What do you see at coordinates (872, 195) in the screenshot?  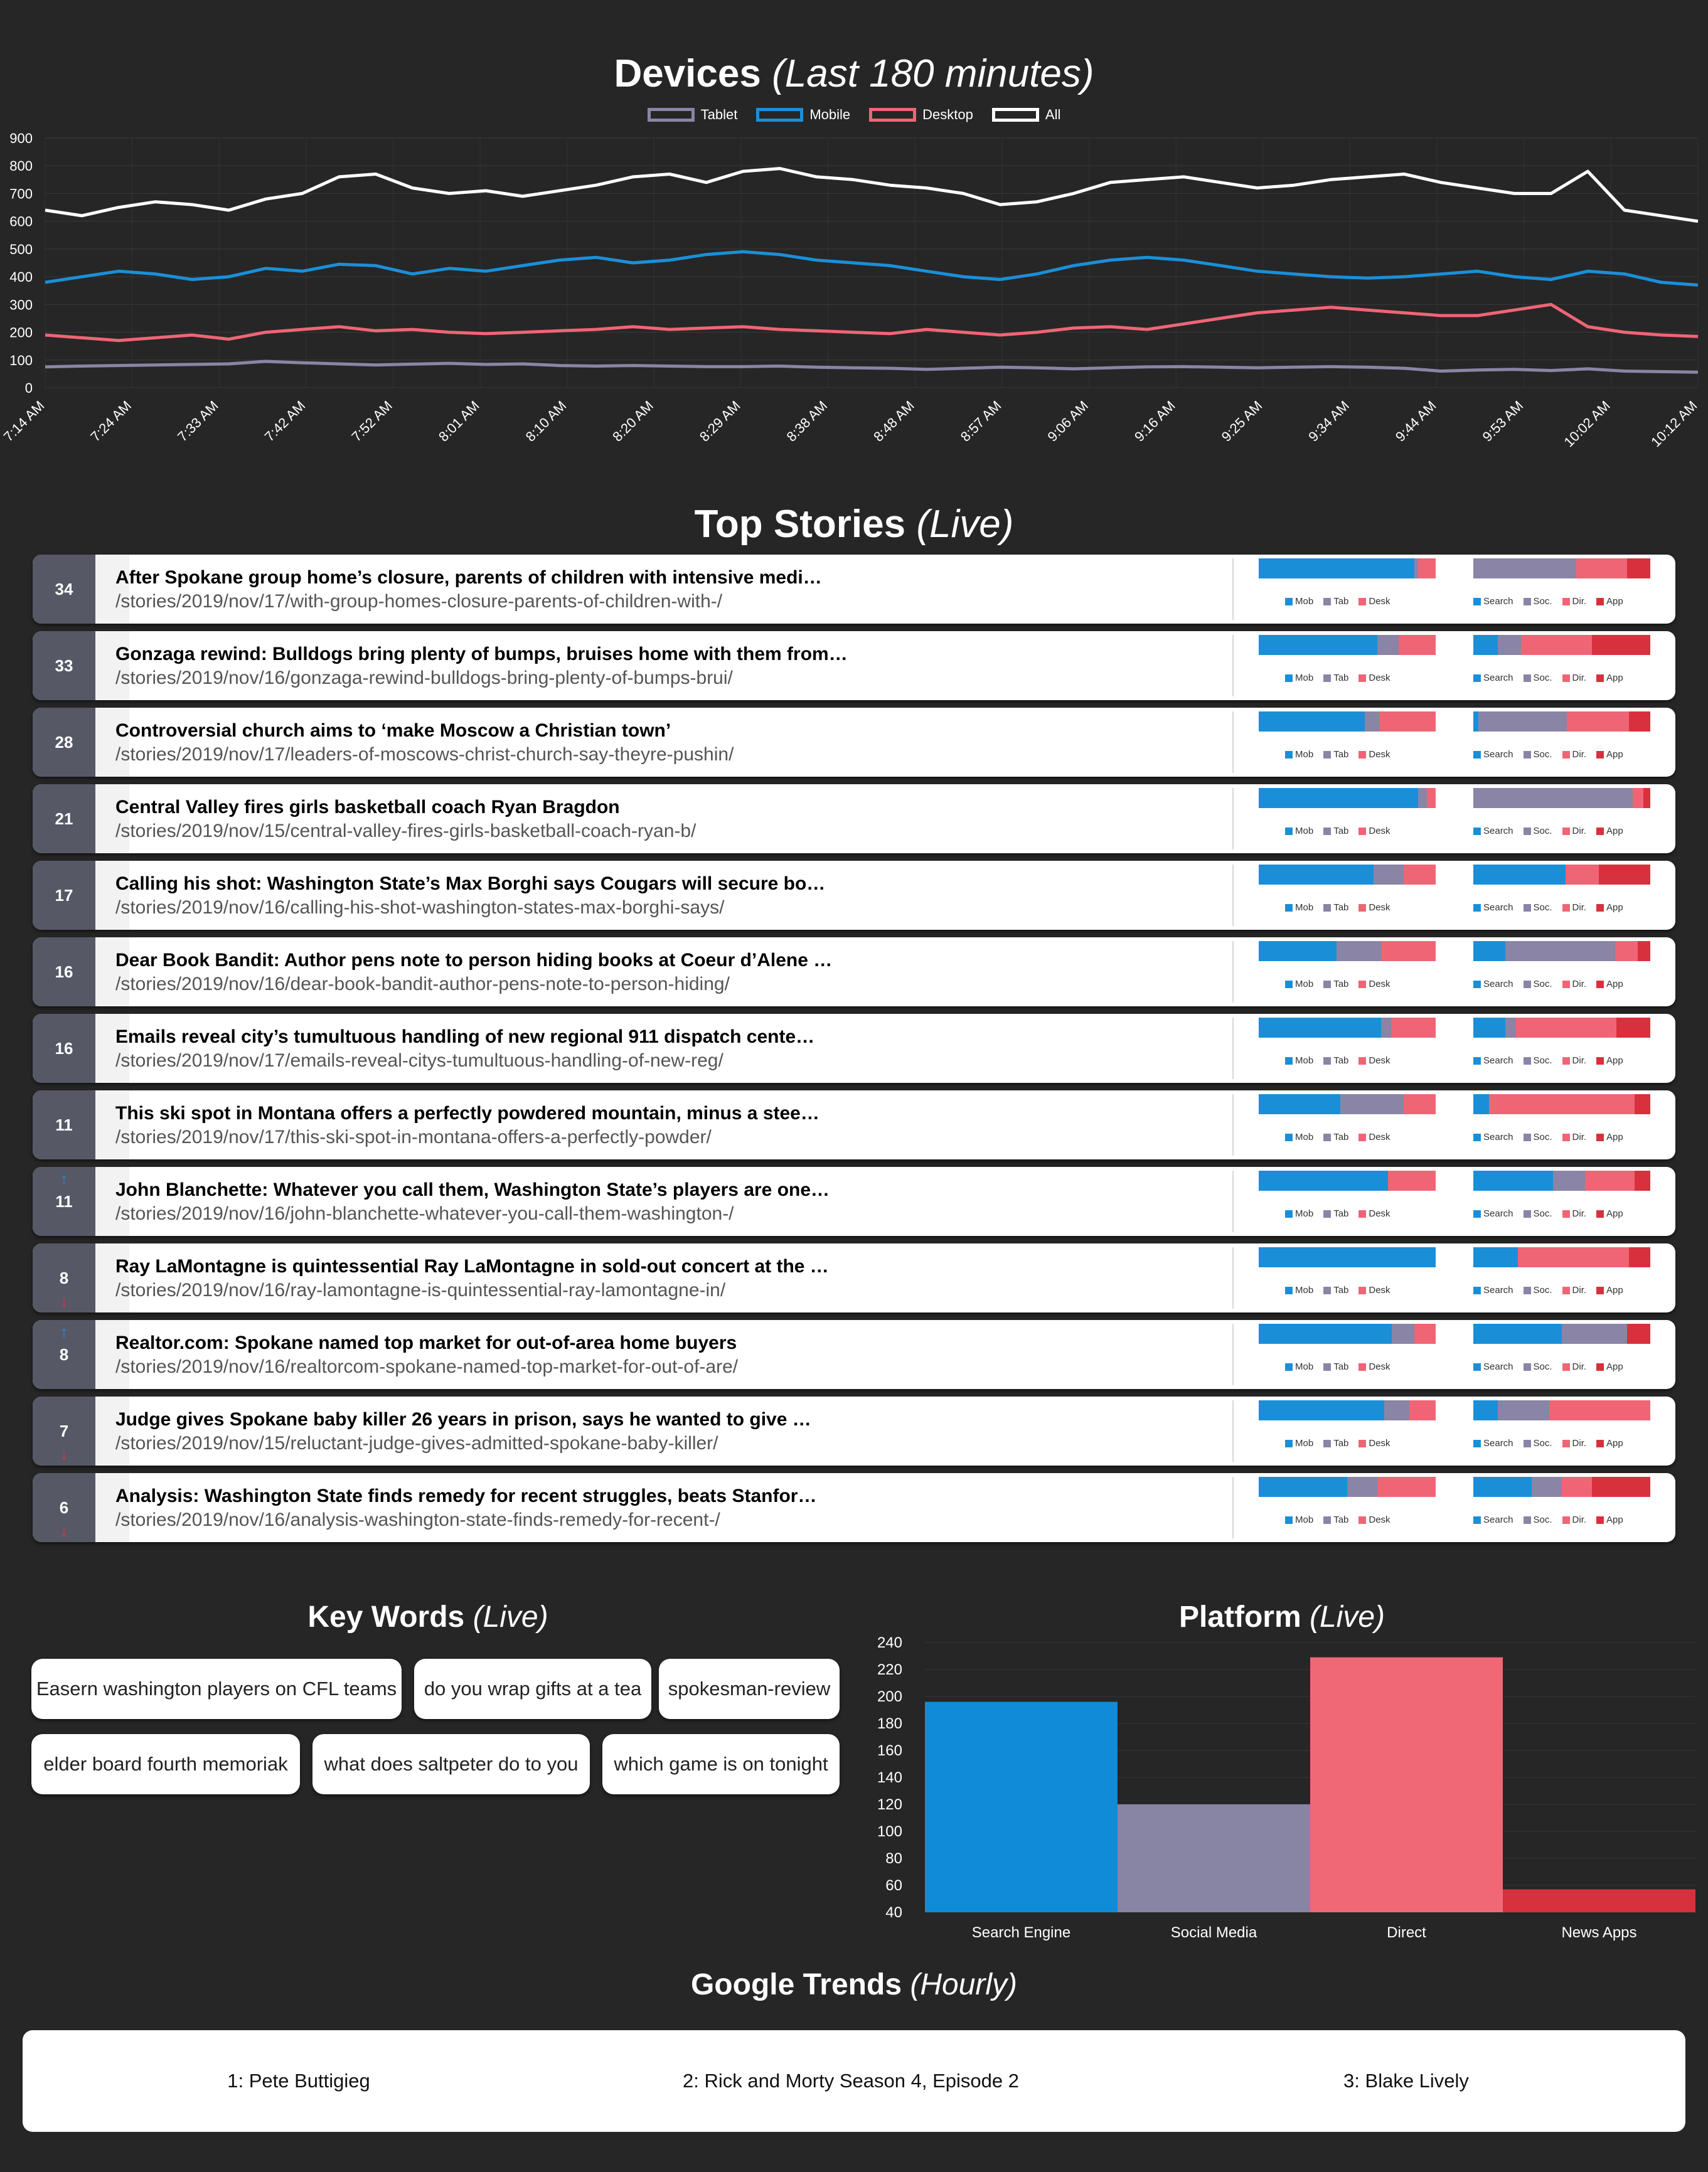 I see `series-line-all` at bounding box center [872, 195].